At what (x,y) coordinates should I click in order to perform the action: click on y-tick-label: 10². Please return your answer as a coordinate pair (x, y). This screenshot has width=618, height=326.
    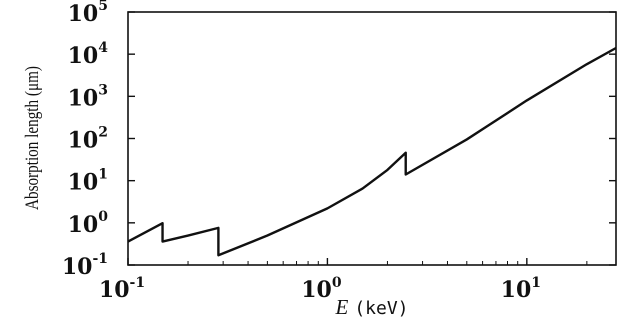
    Looking at the image, I should click on (88, 139).